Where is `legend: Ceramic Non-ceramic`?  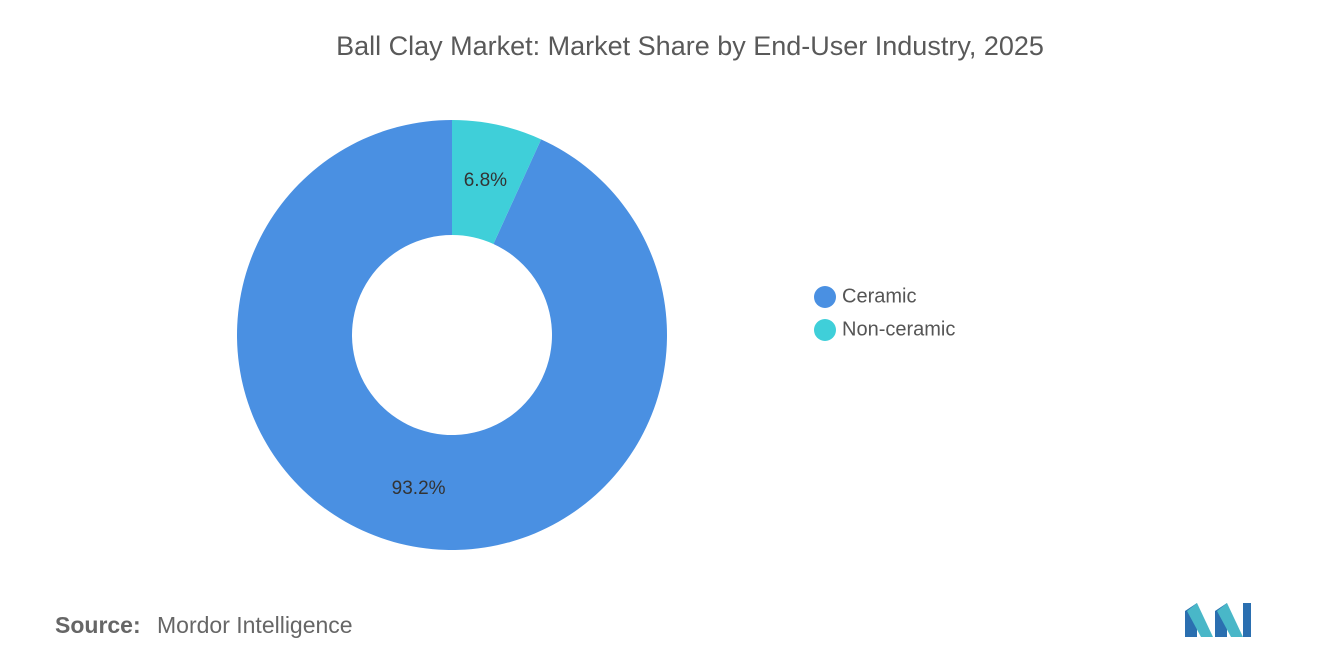
legend: Ceramic Non-ceramic is located at coordinates (884, 313).